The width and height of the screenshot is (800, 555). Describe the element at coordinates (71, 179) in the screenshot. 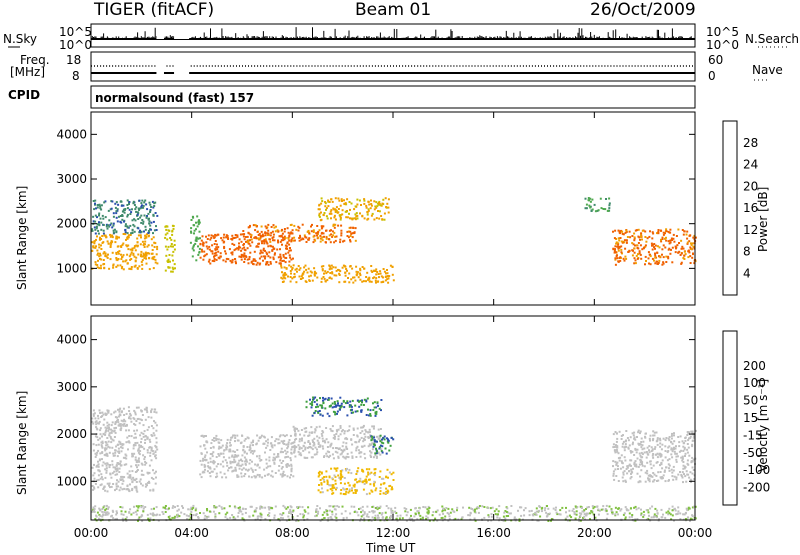

I see `power-ytick-label: 3000` at that location.